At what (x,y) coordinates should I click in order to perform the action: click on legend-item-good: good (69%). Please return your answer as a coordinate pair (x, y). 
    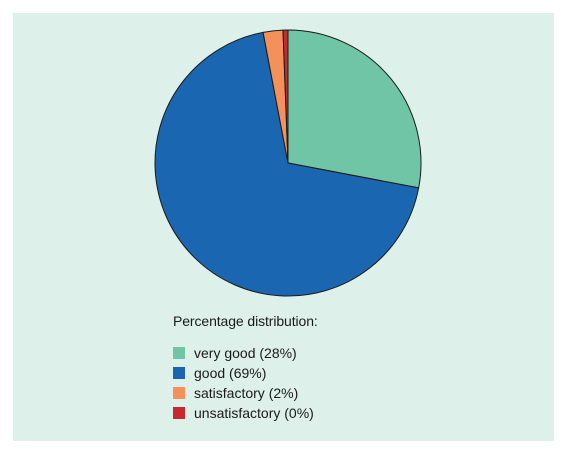
    Looking at the image, I should click on (245, 373).